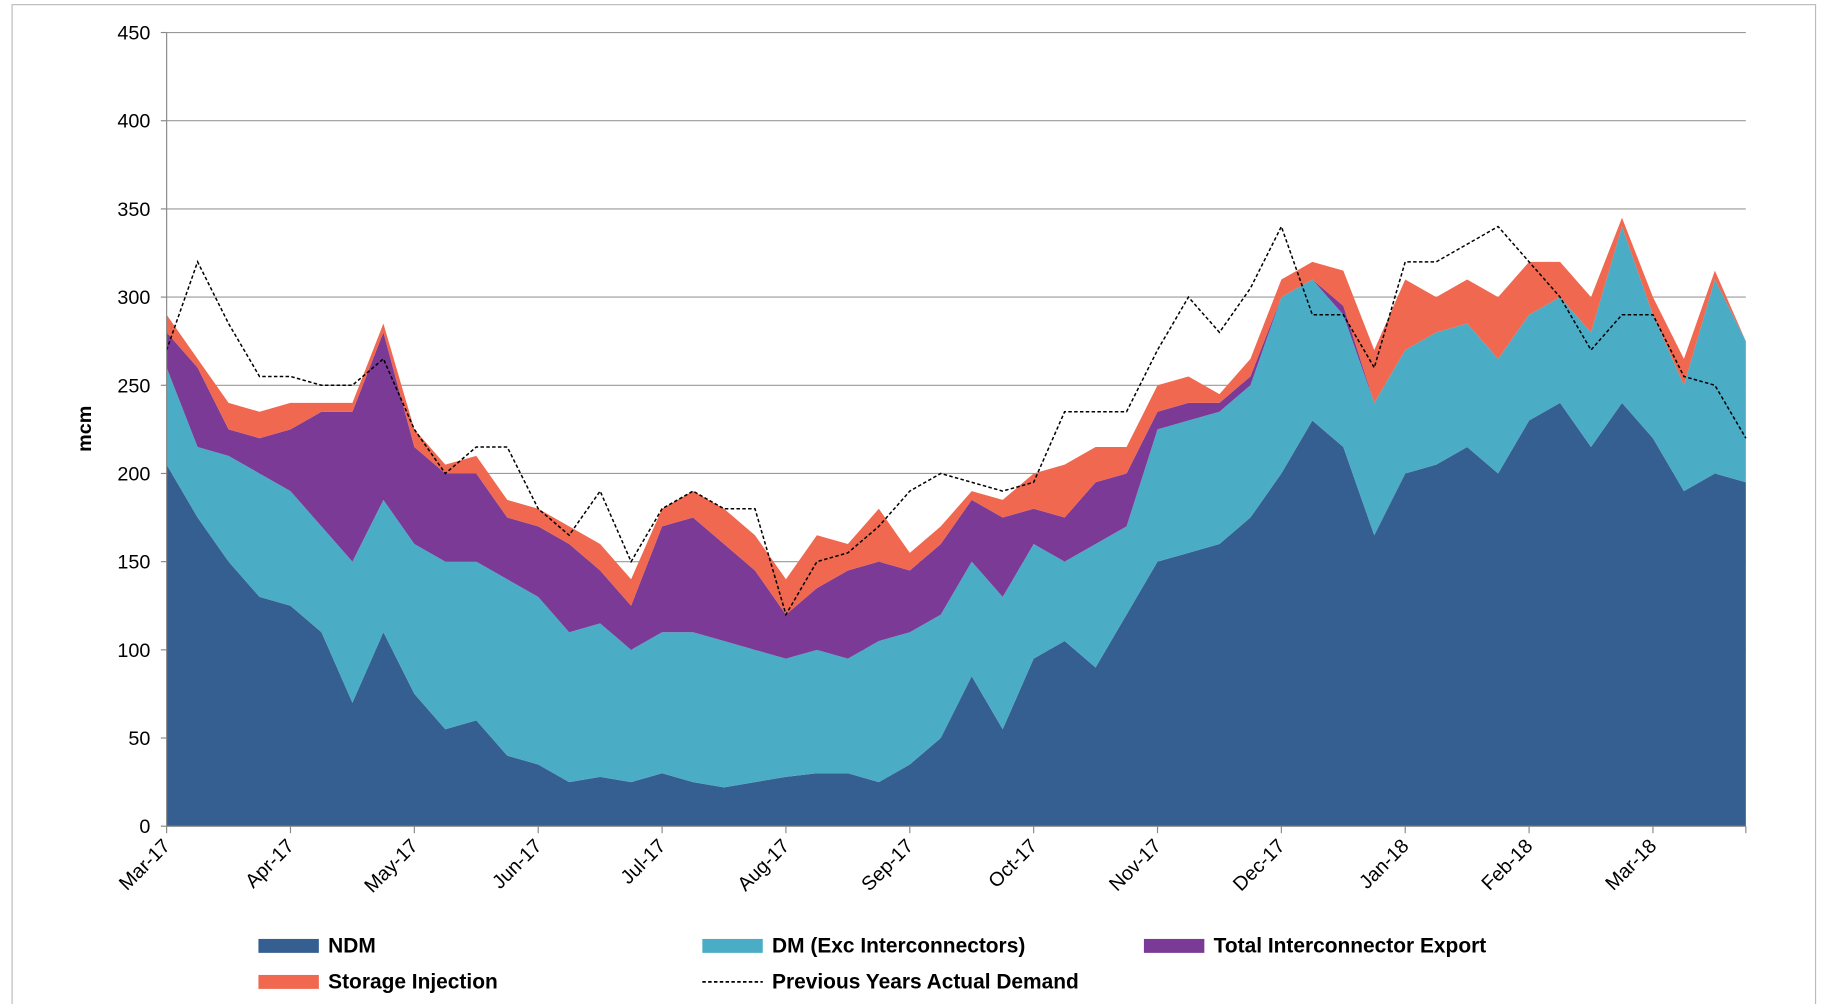 This screenshot has height=1004, width=1823. Describe the element at coordinates (133, 651) in the screenshot. I see `y-tick-label: 100` at that location.